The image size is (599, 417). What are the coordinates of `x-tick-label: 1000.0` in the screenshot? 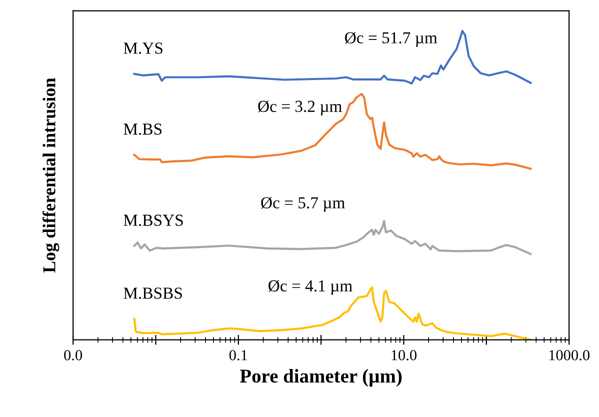 It's located at (569, 355).